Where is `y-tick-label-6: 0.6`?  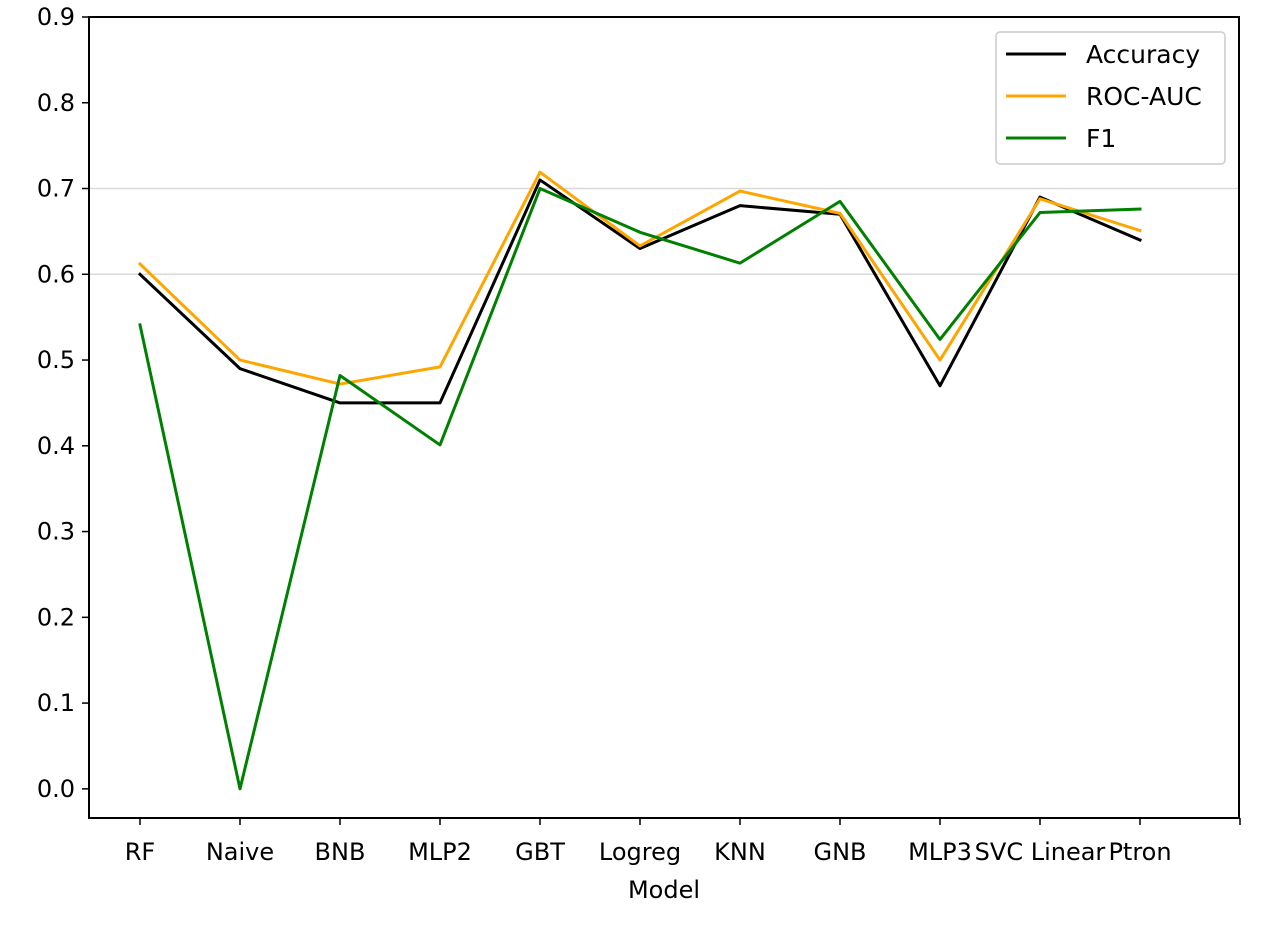 y-tick-label-6: 0.6 is located at coordinates (56, 274).